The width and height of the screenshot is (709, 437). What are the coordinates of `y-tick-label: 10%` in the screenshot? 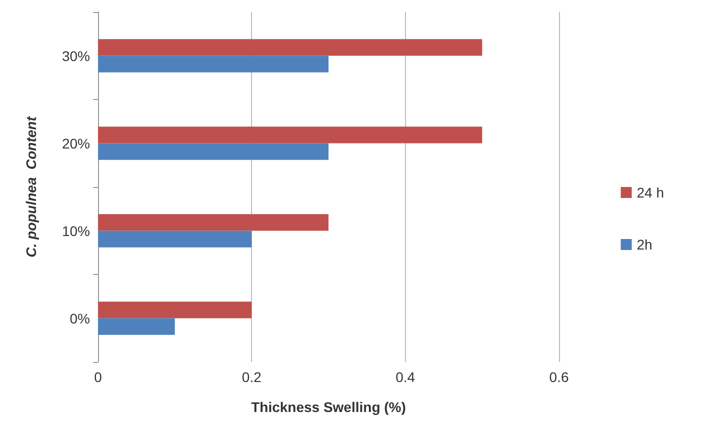 It's located at (76, 230).